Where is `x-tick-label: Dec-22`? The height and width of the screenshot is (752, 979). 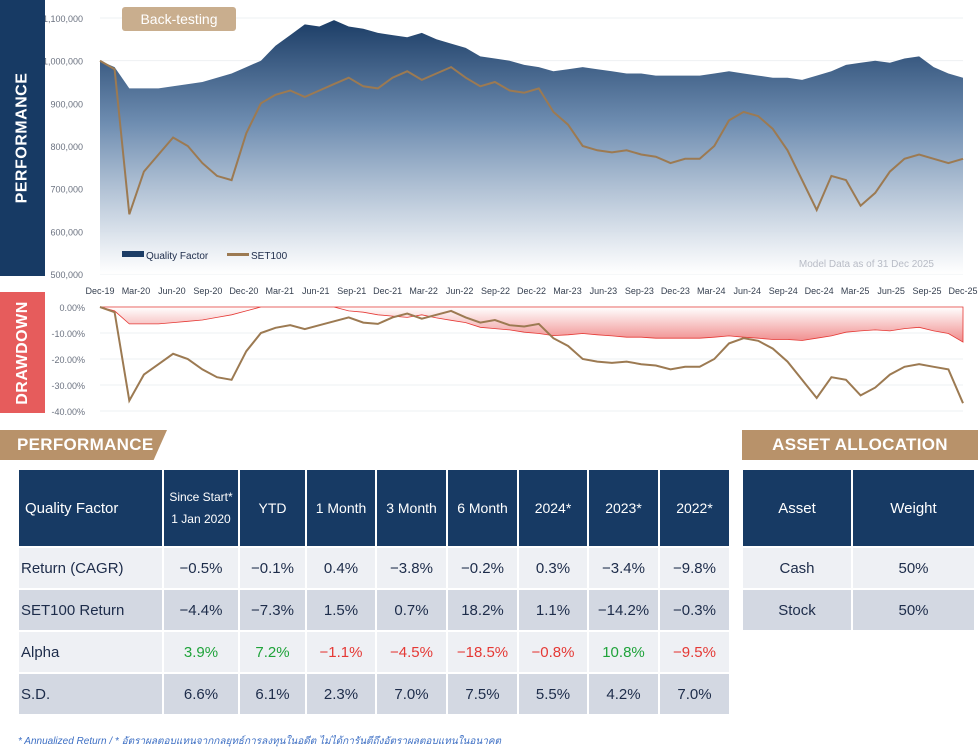
x-tick-label: Dec-22 is located at coordinates (531, 291).